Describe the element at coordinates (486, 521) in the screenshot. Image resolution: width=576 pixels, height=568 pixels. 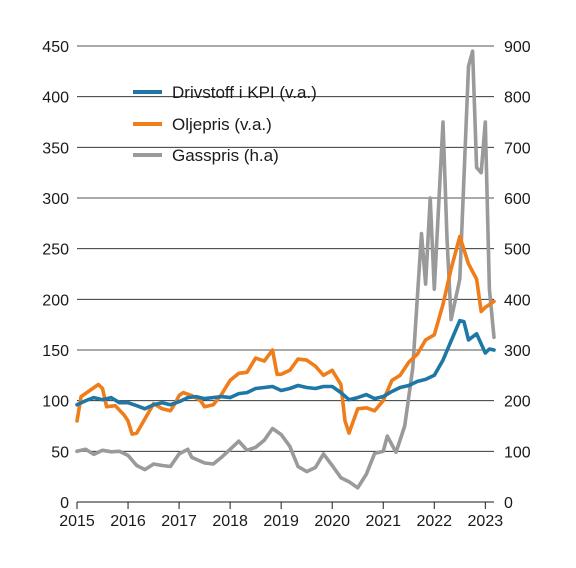
I see `x-tick-label: 2023` at that location.